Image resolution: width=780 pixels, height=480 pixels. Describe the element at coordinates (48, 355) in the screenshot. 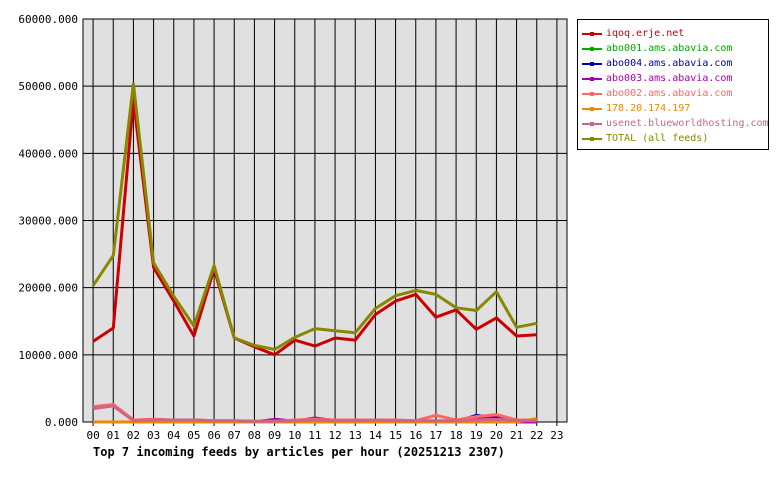

I see `y-tick-label: 10000.000` at that location.